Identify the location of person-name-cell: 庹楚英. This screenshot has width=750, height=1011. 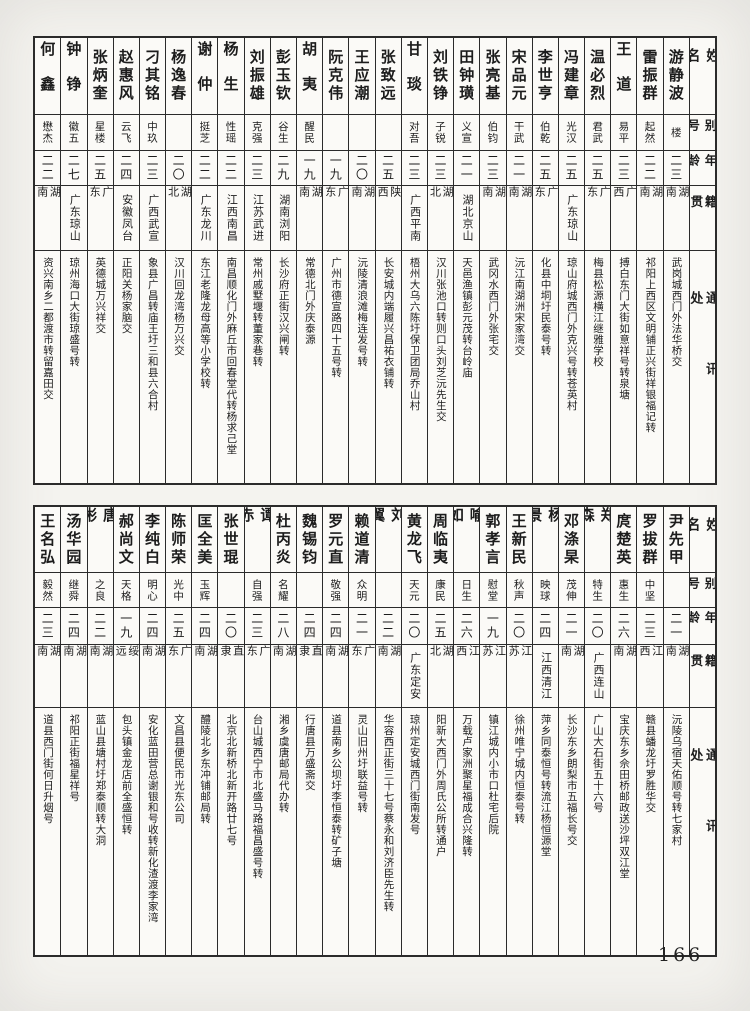
(624, 540).